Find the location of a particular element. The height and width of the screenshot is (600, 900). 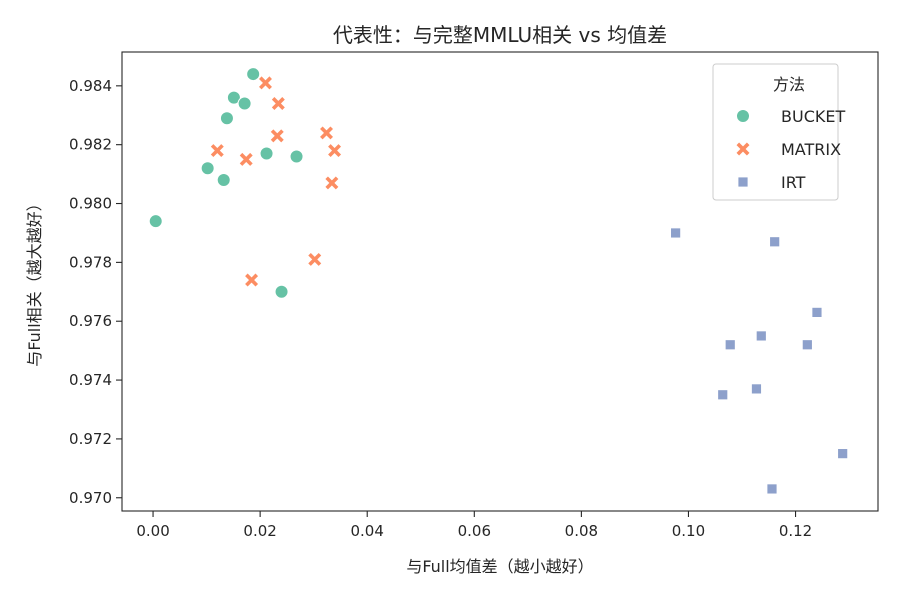

series-bucket is located at coordinates (226, 183).